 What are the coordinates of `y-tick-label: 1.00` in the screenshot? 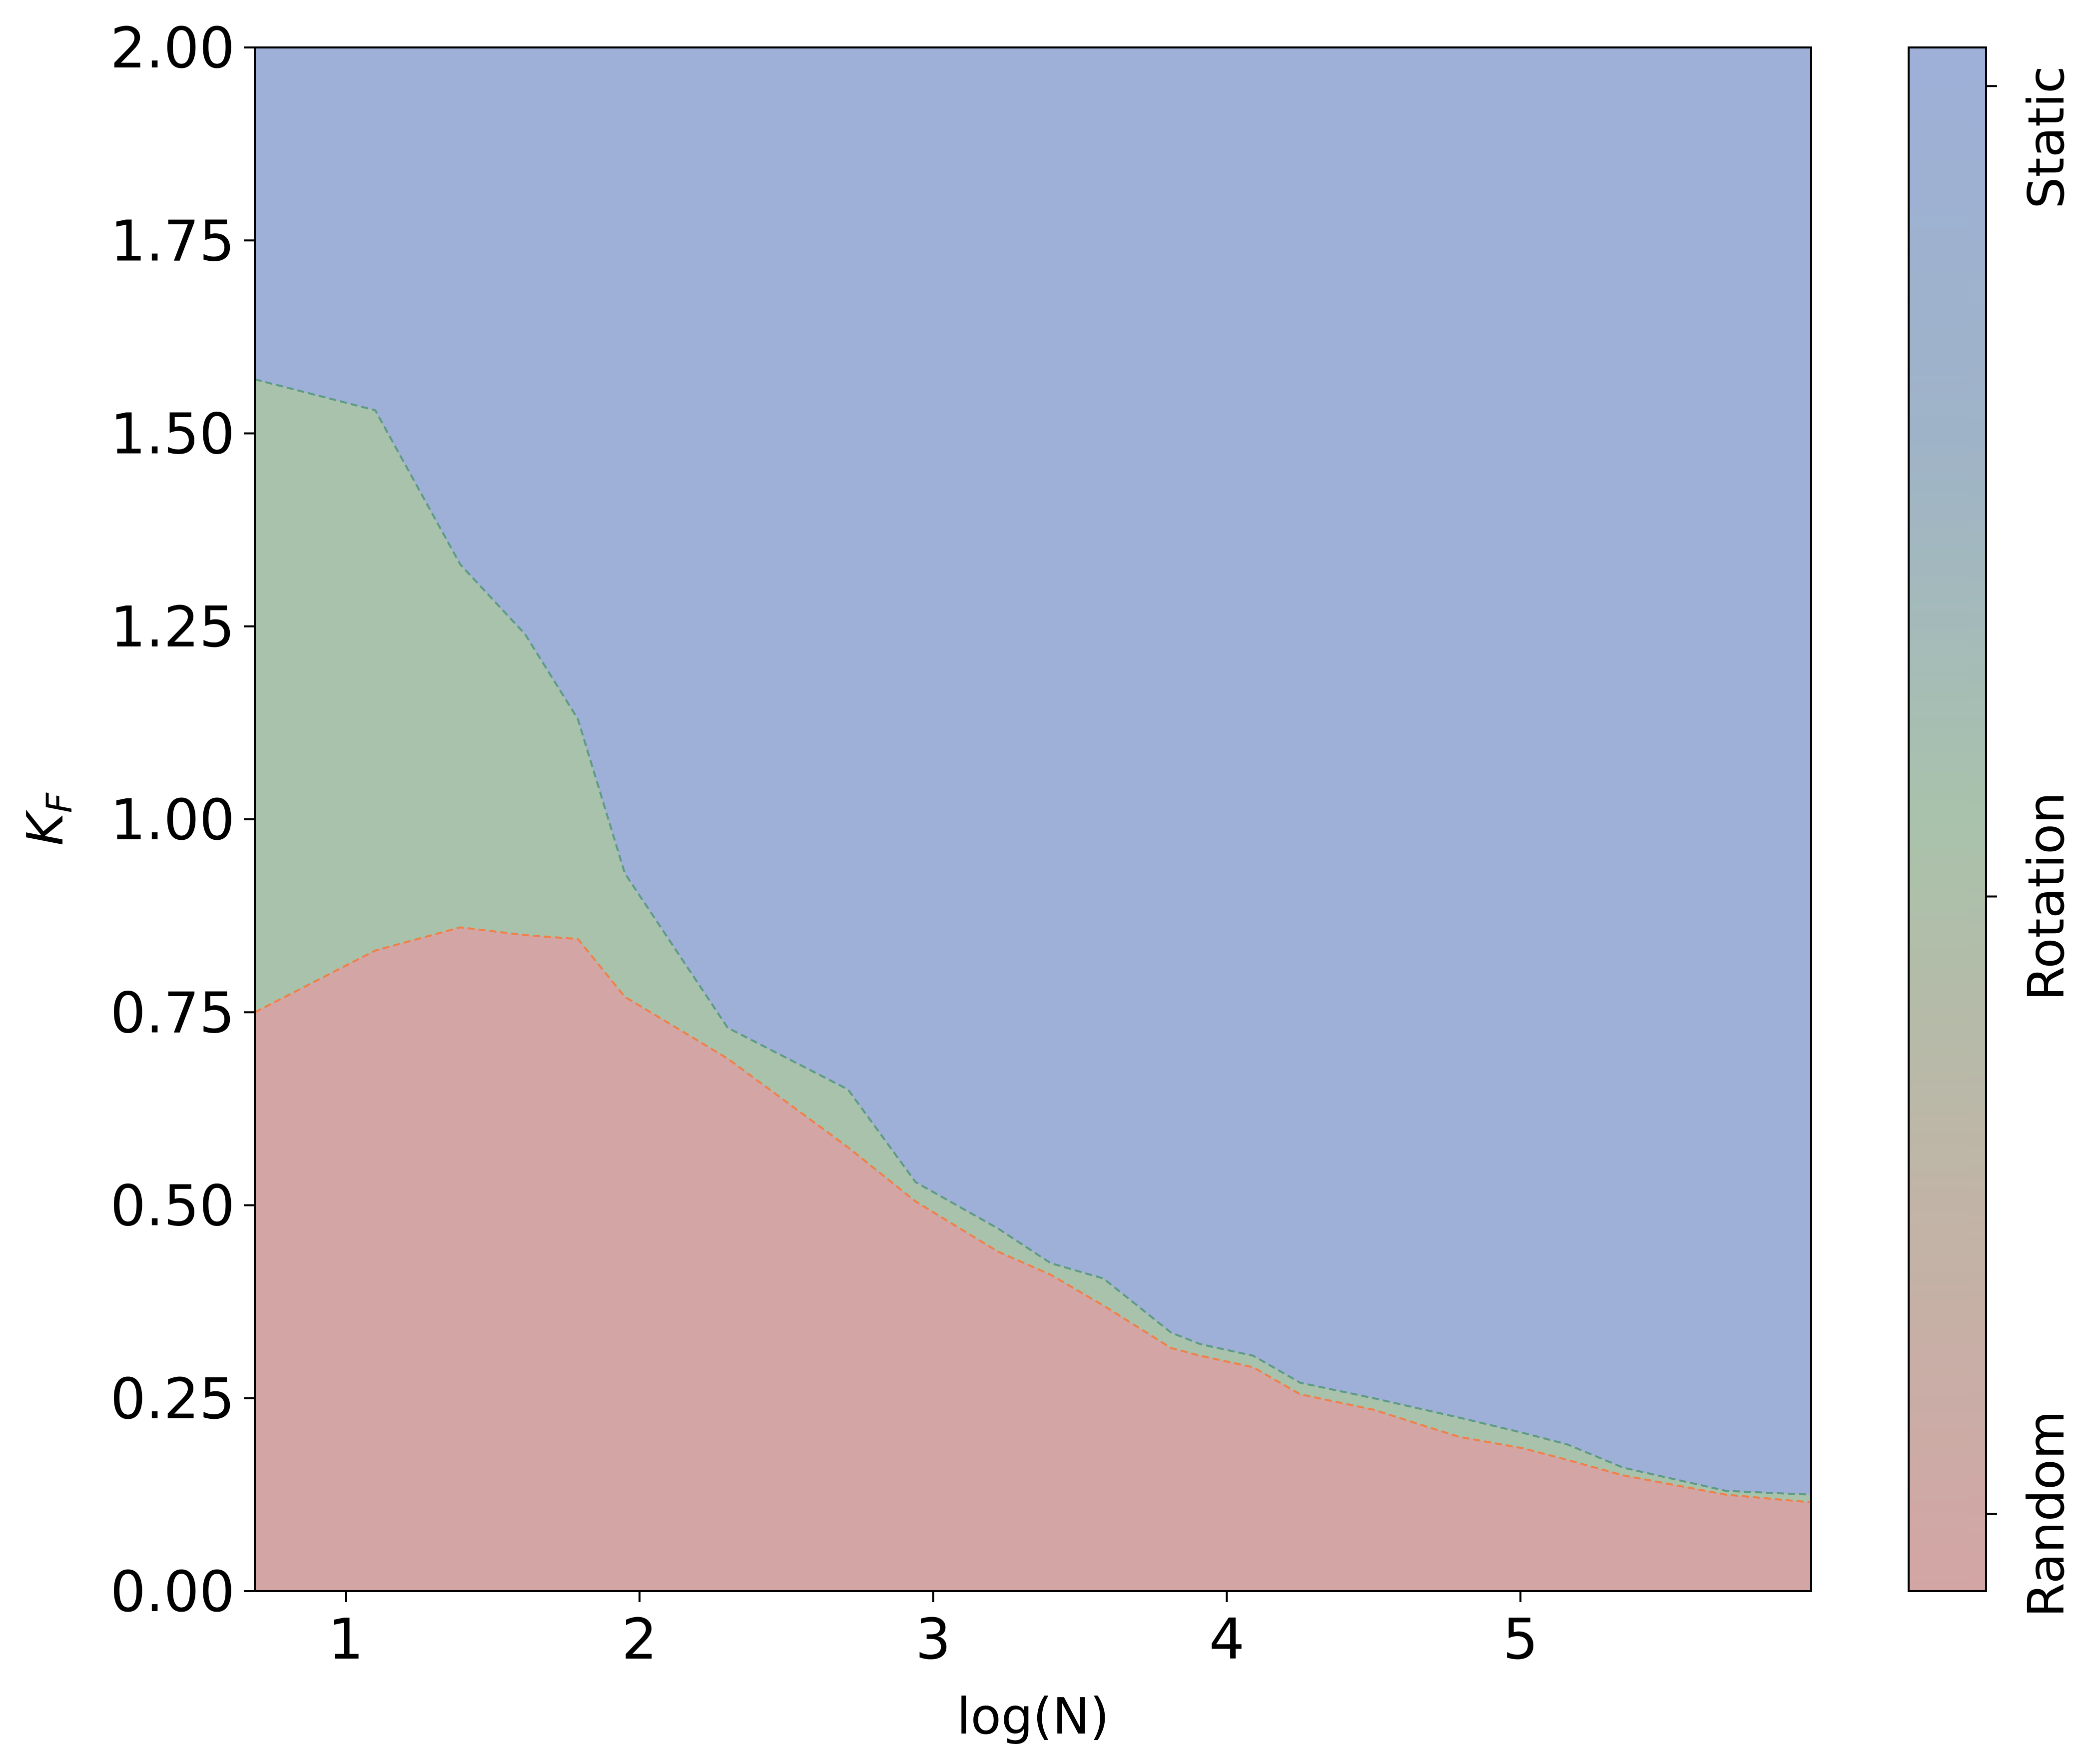 It's located at (173, 820).